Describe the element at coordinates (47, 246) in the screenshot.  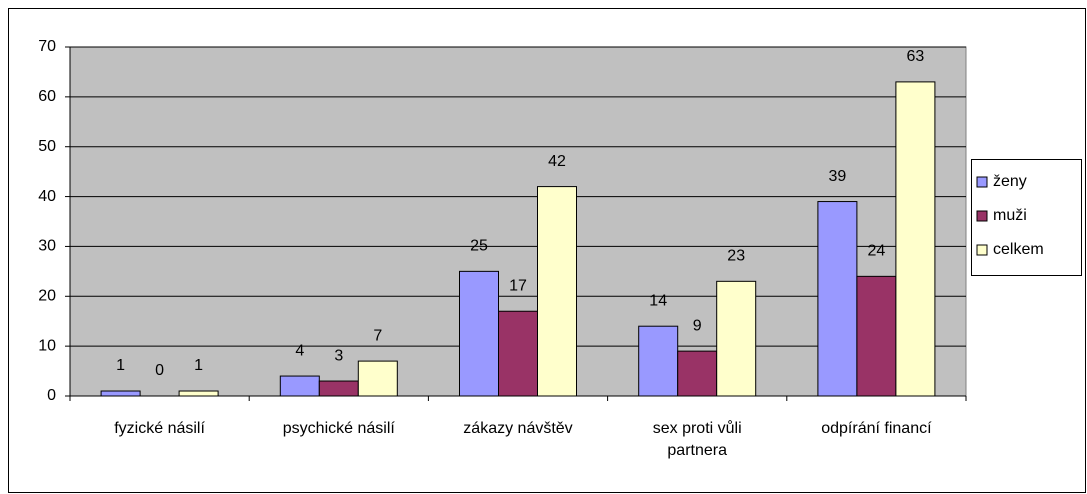
I see `y-tick-label: 30` at that location.